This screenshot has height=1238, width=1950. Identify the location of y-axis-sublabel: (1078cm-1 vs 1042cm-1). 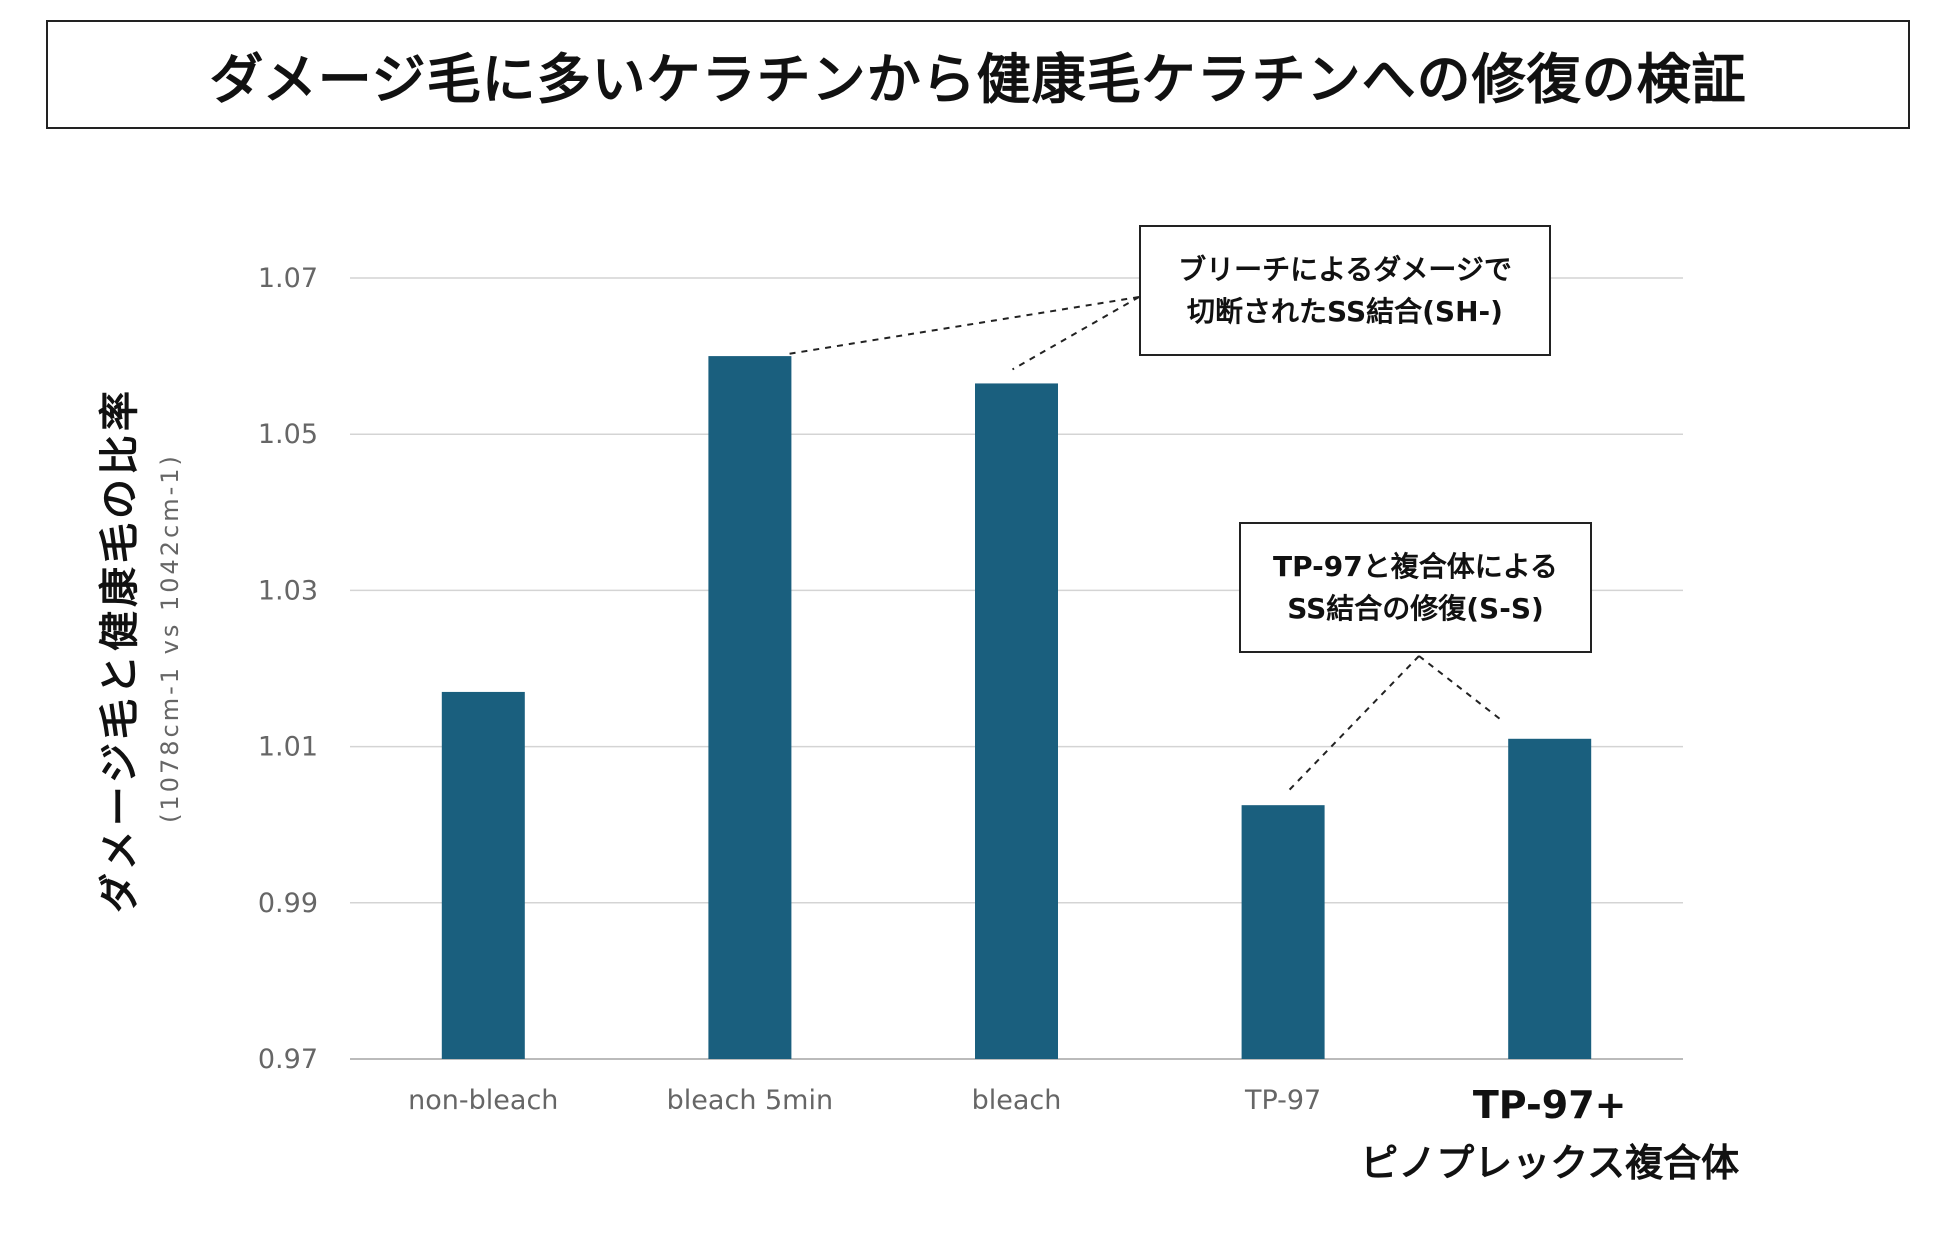
(170, 638).